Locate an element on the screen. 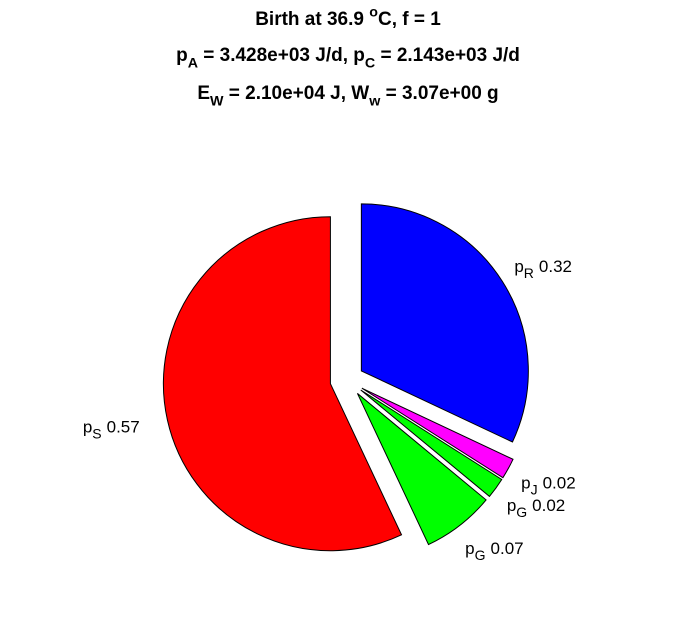 The height and width of the screenshot is (618, 696). label-sub: J is located at coordinates (534, 489).